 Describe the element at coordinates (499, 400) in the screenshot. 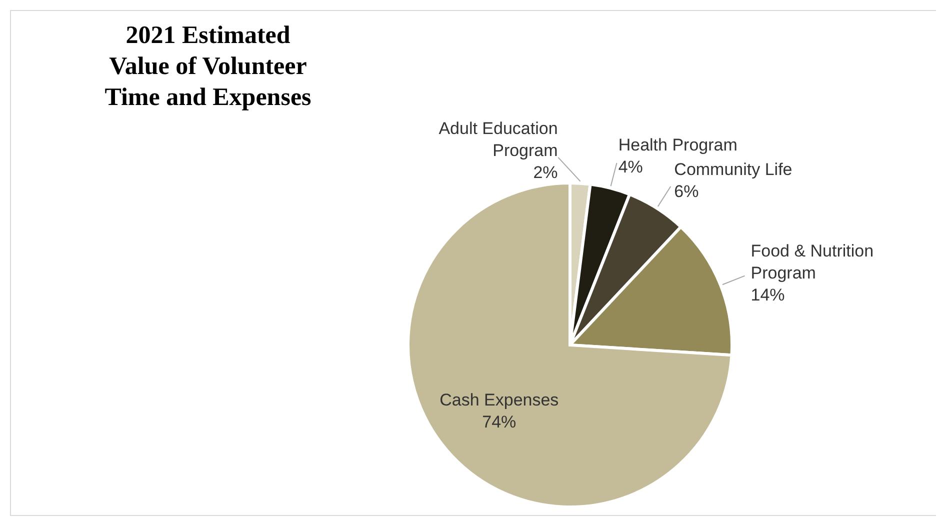

I see `slice-label: Cash Expenses` at that location.